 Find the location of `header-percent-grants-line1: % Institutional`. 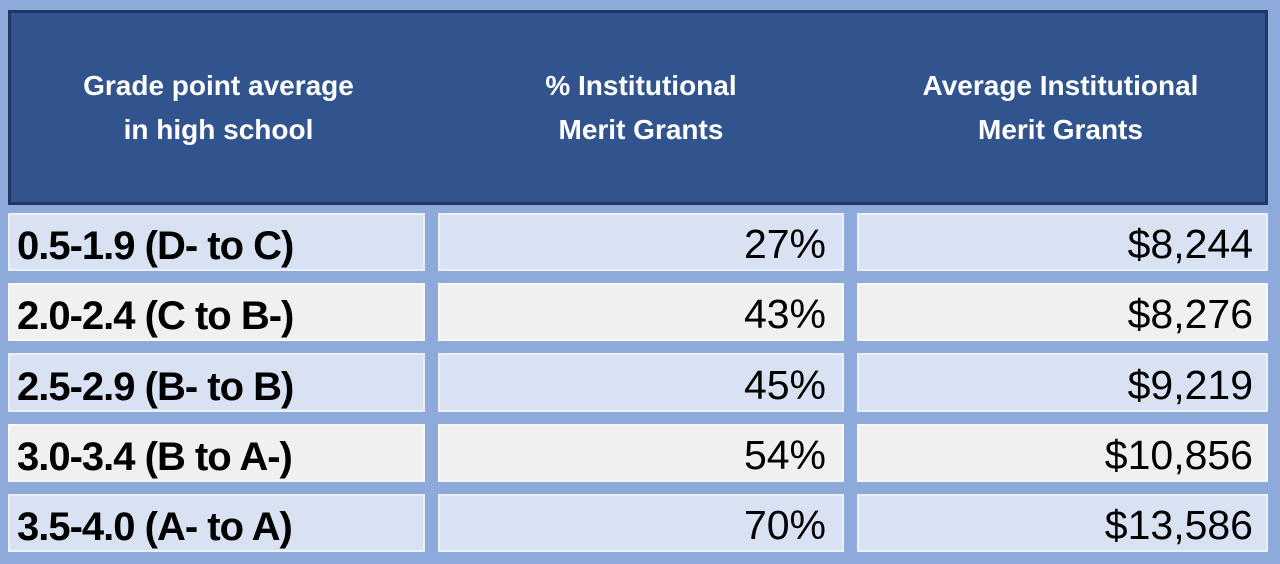

header-percent-grants-line1: % Institutional is located at coordinates (641, 85).